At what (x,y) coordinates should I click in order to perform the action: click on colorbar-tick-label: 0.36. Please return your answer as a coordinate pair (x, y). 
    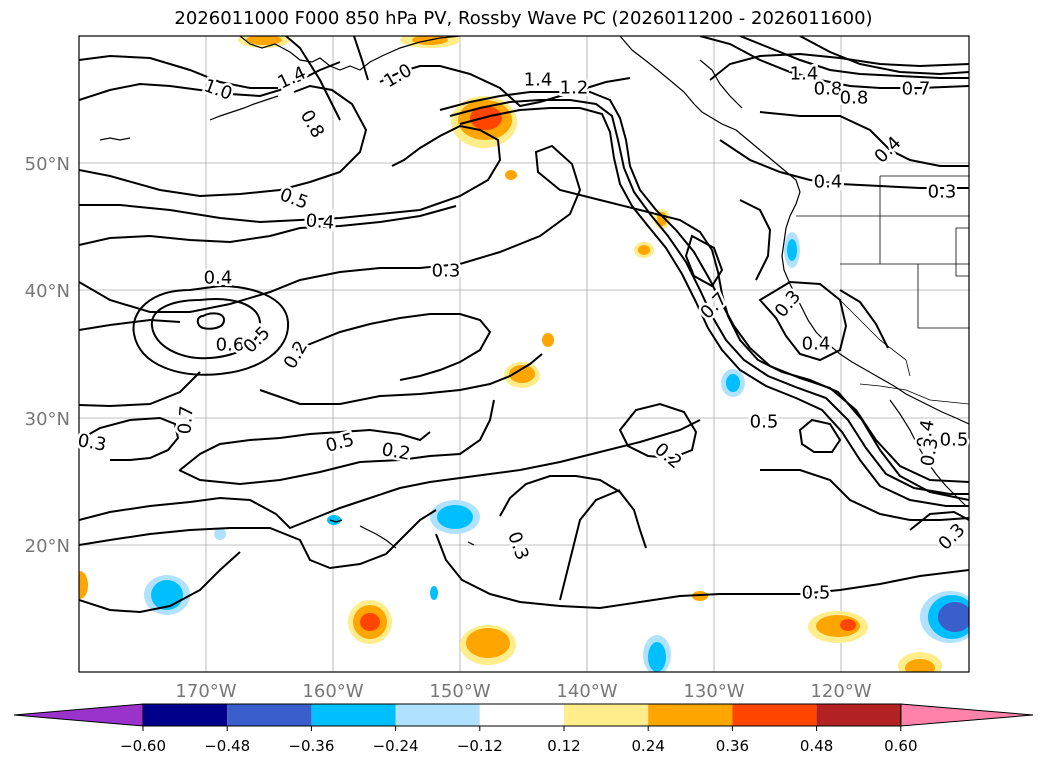
    Looking at the image, I should click on (732, 746).